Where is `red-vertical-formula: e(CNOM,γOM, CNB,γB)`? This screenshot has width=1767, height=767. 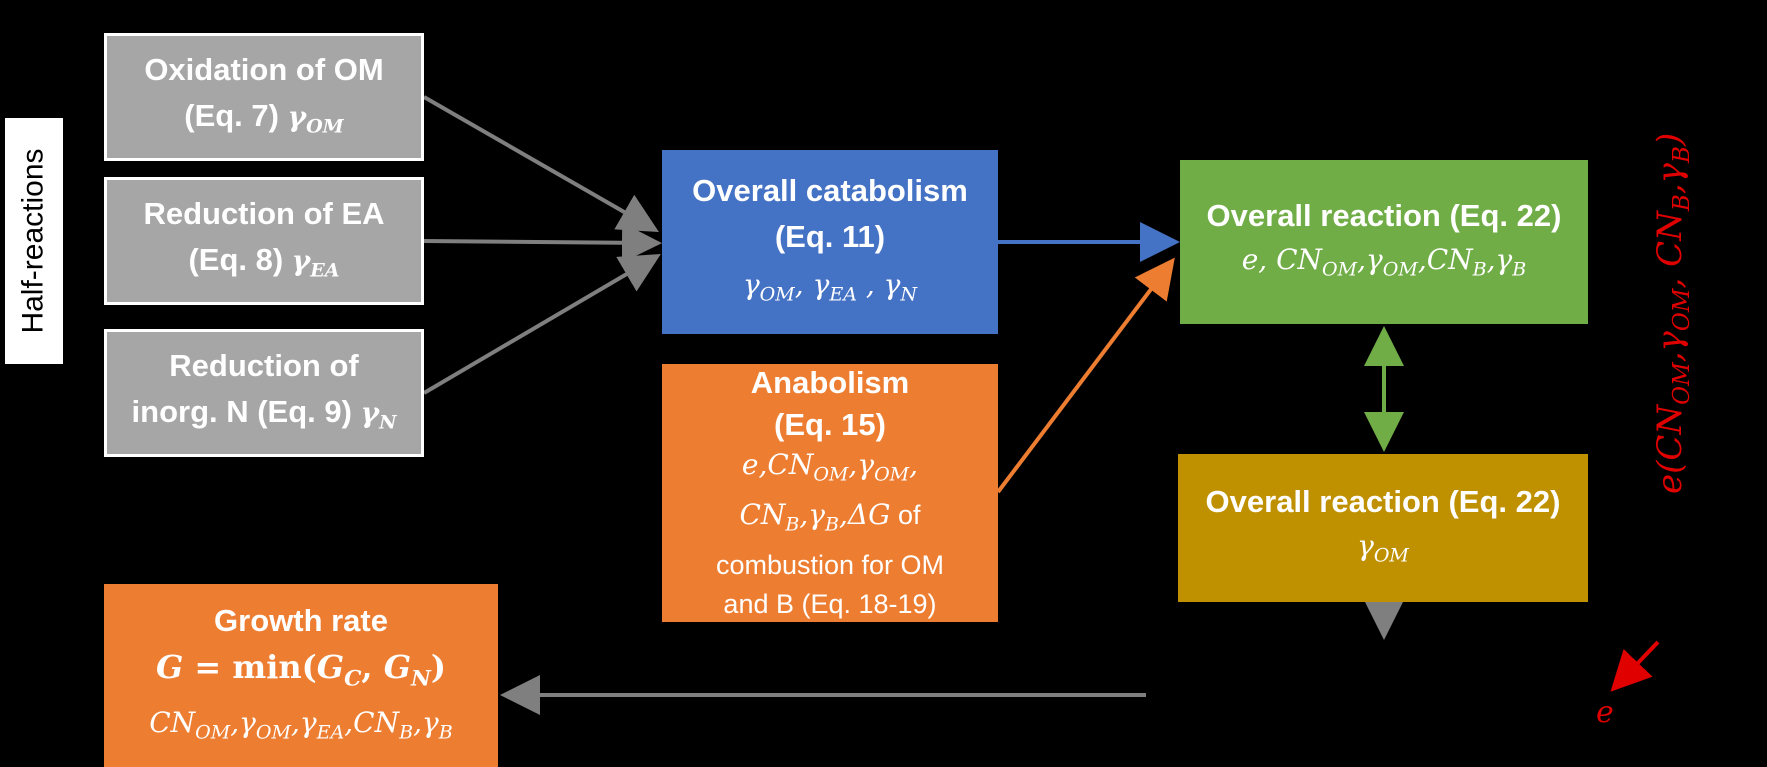
red-vertical-formula: e(CNOM,γOM, CNB,γB) is located at coordinates (1673, 313).